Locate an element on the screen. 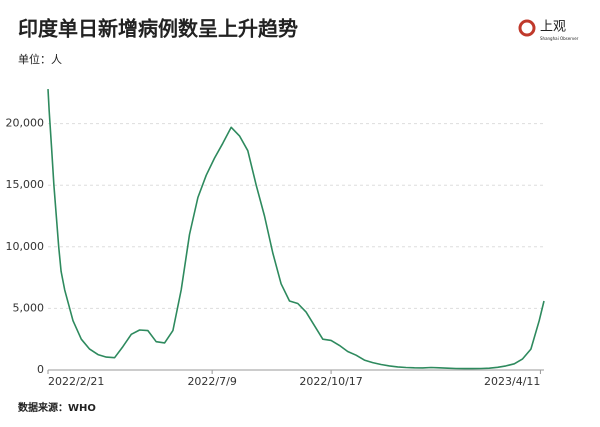  y-tick-label: 0 is located at coordinates (40, 369).